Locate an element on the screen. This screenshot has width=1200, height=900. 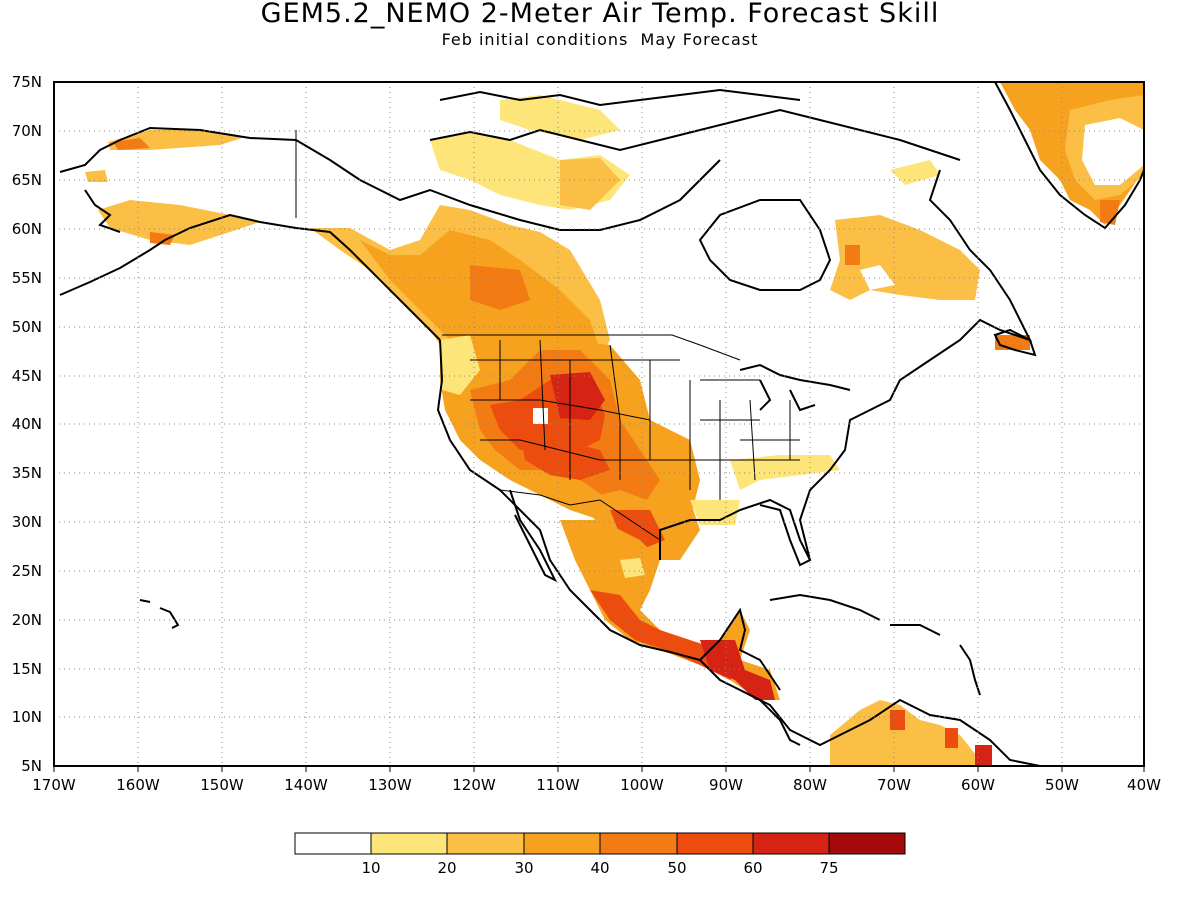
color-bar is located at coordinates (600, 843).